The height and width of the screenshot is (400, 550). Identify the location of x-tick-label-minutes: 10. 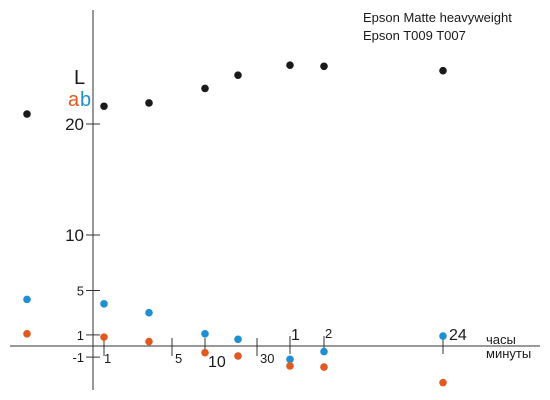
(217, 362).